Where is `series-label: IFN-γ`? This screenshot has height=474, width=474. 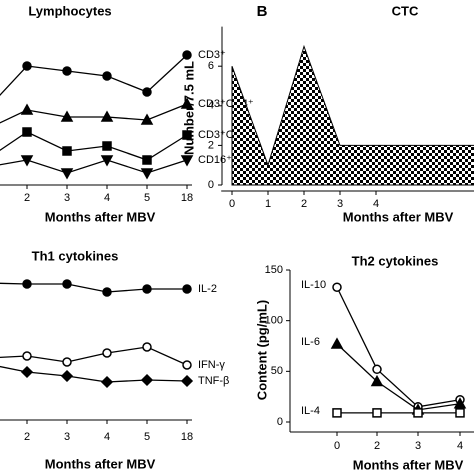 series-label: IFN-γ is located at coordinates (211, 365).